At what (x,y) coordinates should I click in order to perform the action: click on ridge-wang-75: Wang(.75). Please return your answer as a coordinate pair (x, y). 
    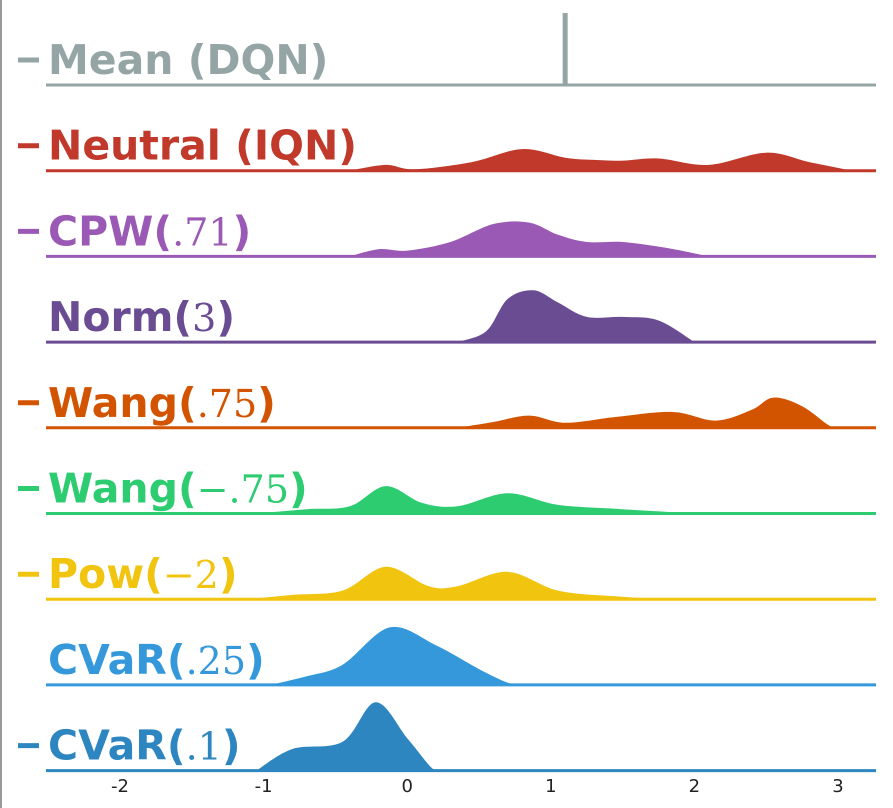
    Looking at the image, I should click on (447, 404).